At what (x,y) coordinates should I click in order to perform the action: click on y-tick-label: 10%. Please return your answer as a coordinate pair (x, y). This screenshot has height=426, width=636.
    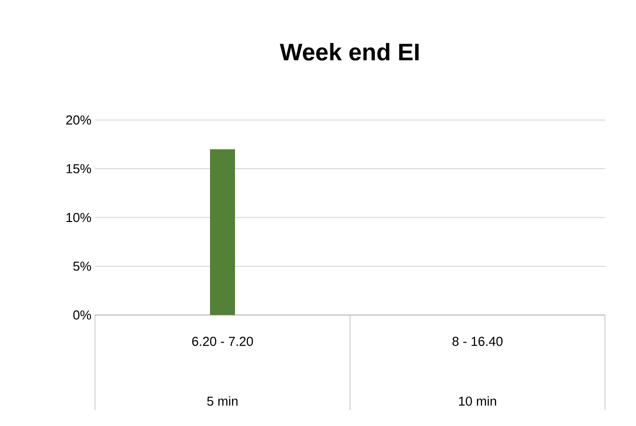
    Looking at the image, I should click on (79, 217).